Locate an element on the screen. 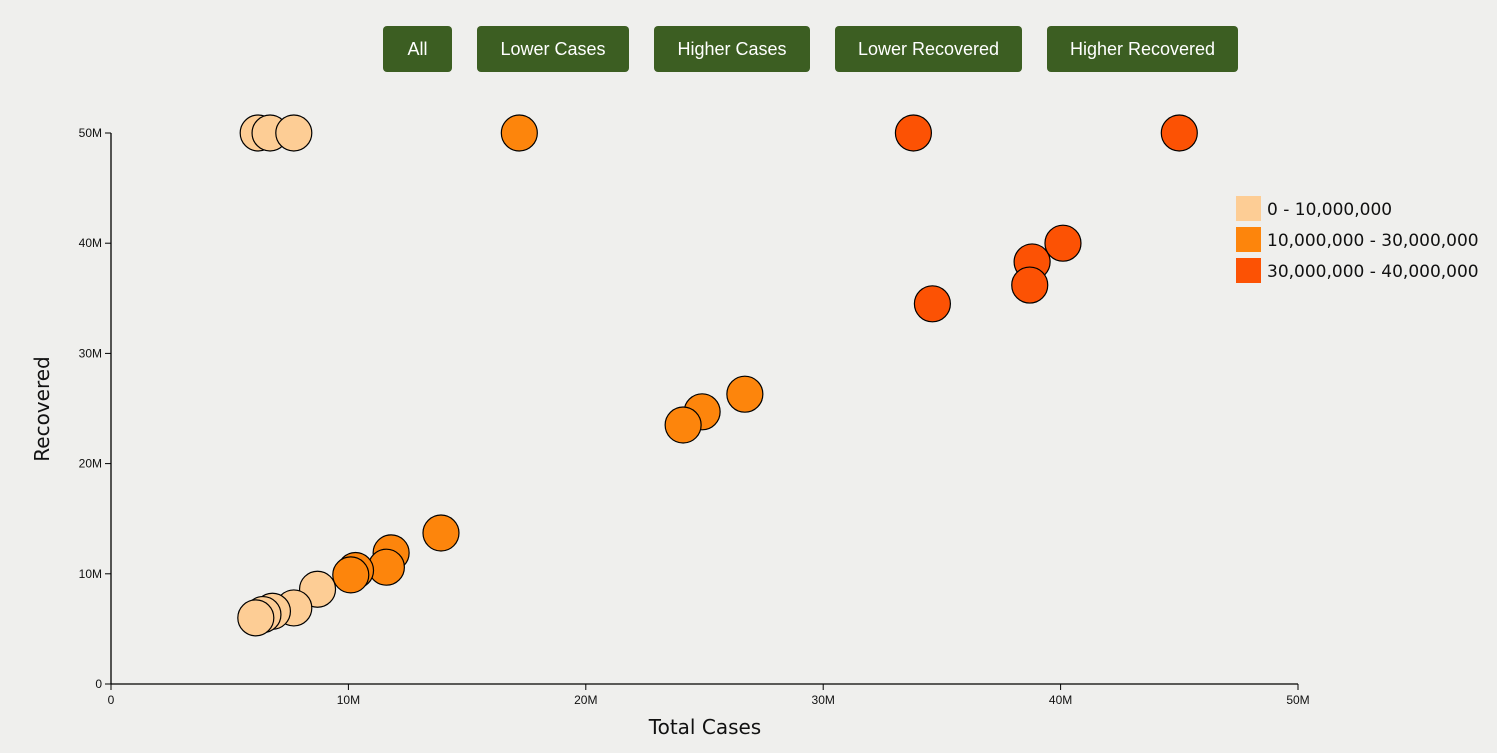 Image resolution: width=1497 pixels, height=753 pixels. filter-lower-recovered-button: Lower Recovered is located at coordinates (928, 49).